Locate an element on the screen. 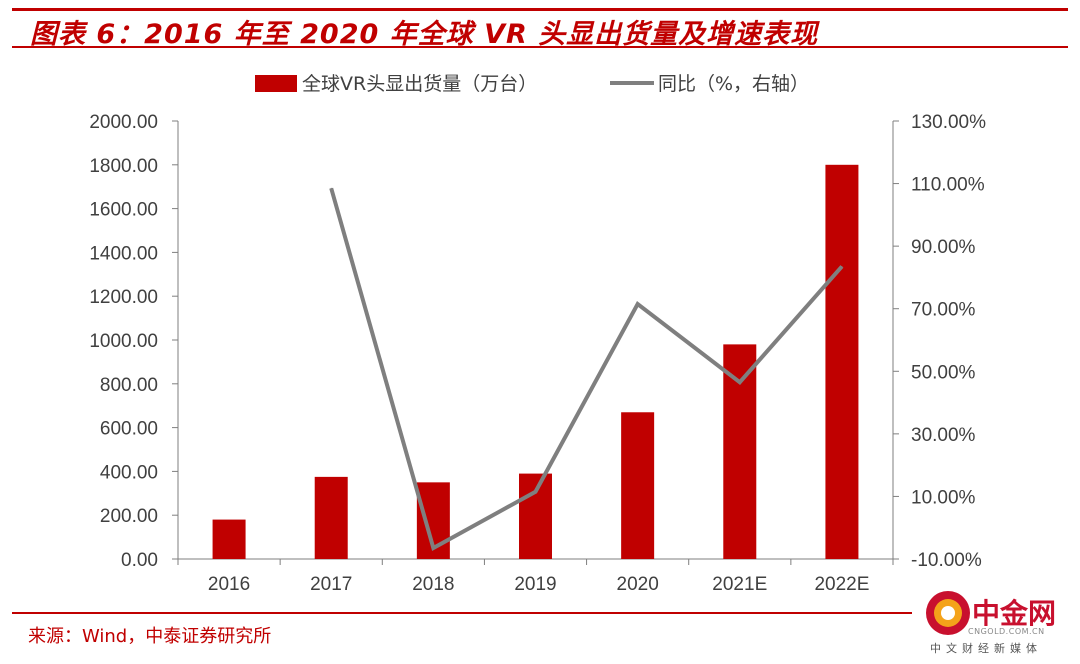 The width and height of the screenshot is (1080, 664). y-right-tick-label: -10.00% is located at coordinates (946, 560).